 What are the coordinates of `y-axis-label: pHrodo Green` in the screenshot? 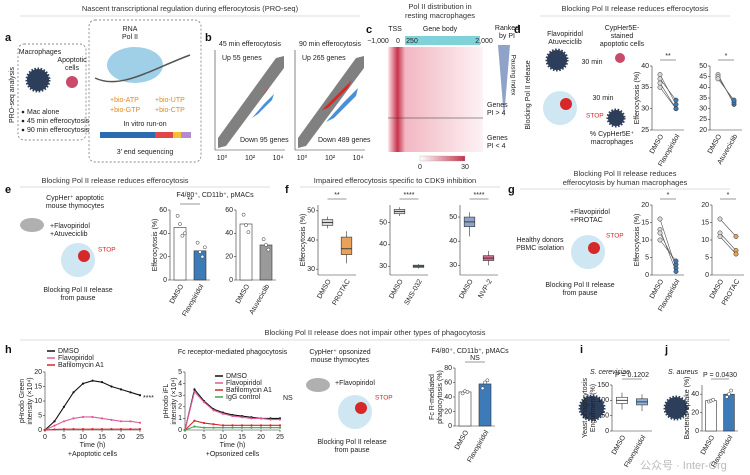 It's located at (22, 401).